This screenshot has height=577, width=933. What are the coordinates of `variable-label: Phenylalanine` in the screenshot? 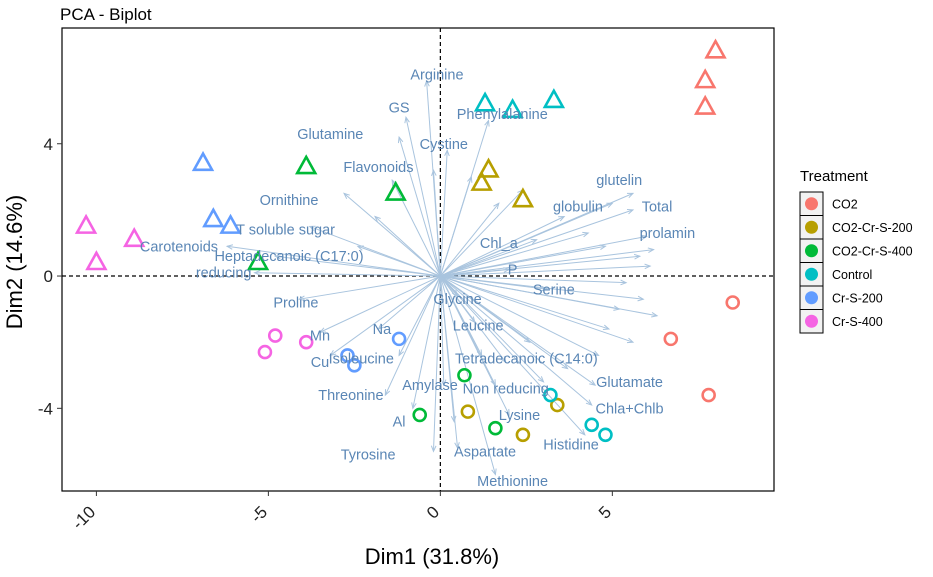 It's located at (502, 115).